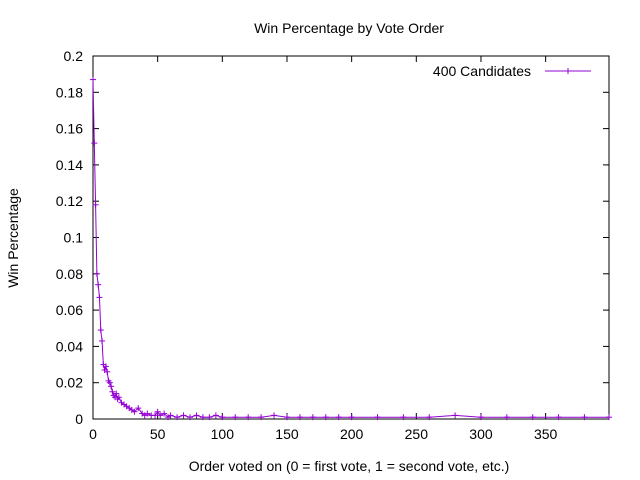 The height and width of the screenshot is (480, 640). I want to click on chart-title: Win Percentage by Vote Order, so click(349, 28).